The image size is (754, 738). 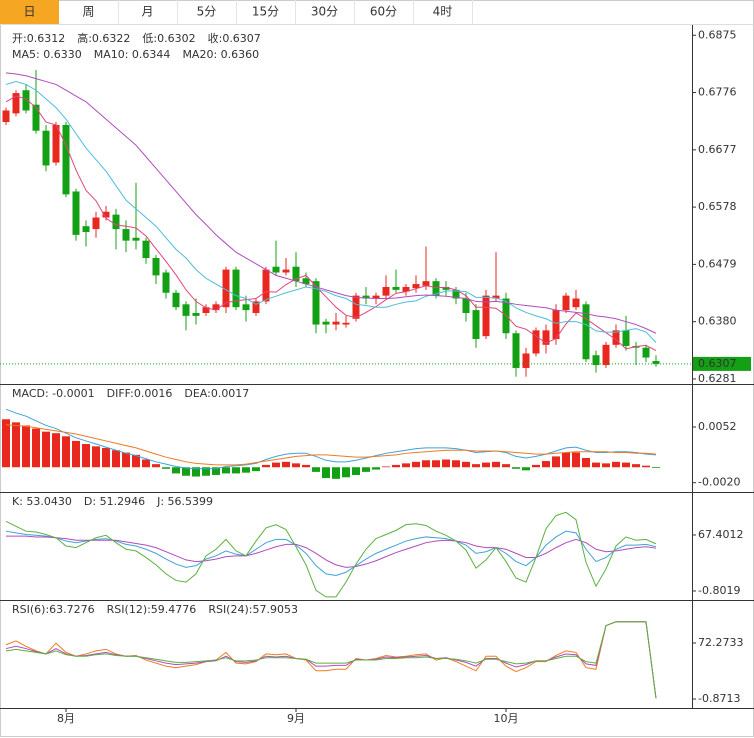 I want to click on legend-entry: RSI(12):59.4776, so click(x=152, y=609).